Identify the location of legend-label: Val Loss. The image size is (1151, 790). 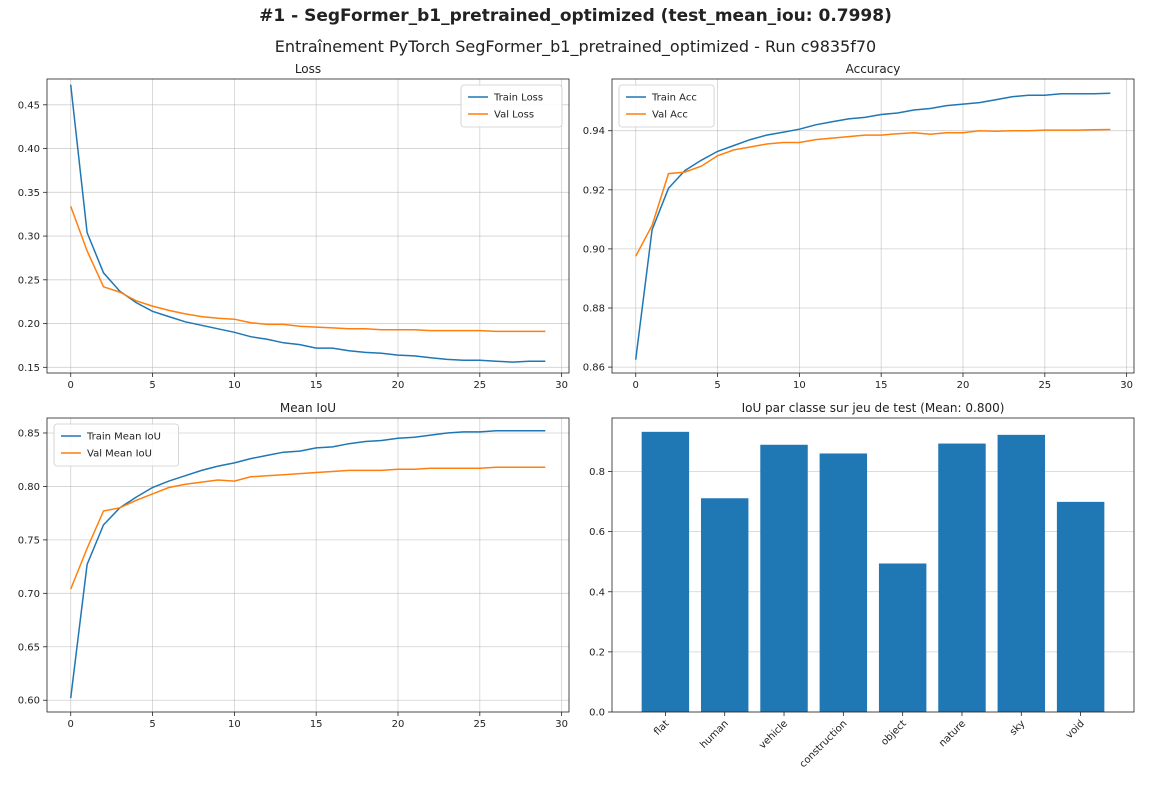
(514, 115).